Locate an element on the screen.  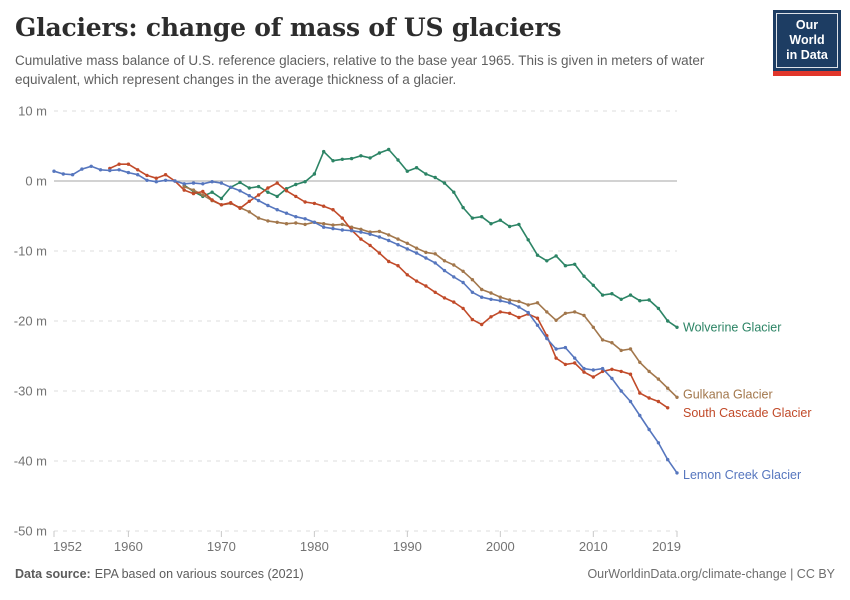
owid-logo: Our World in Data is located at coordinates (807, 43).